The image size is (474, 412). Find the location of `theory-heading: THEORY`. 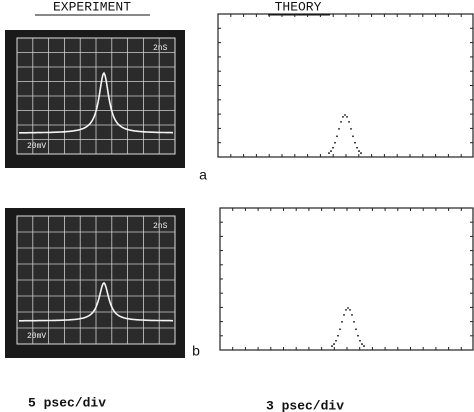

theory-heading: THEORY is located at coordinates (298, 7).